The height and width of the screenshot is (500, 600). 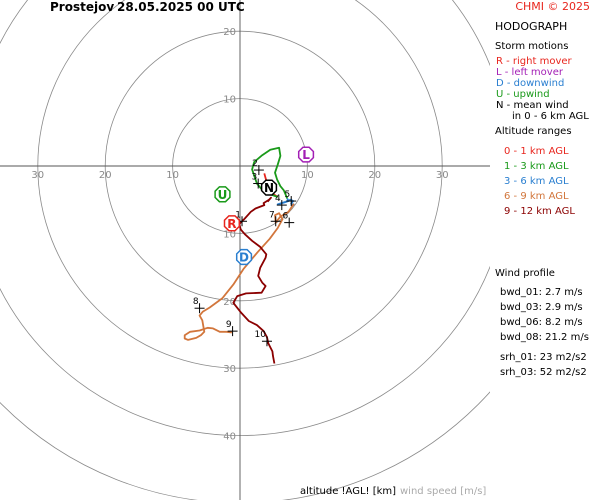 I want to click on altitude-marker-6: 6, so click(x=288, y=220).